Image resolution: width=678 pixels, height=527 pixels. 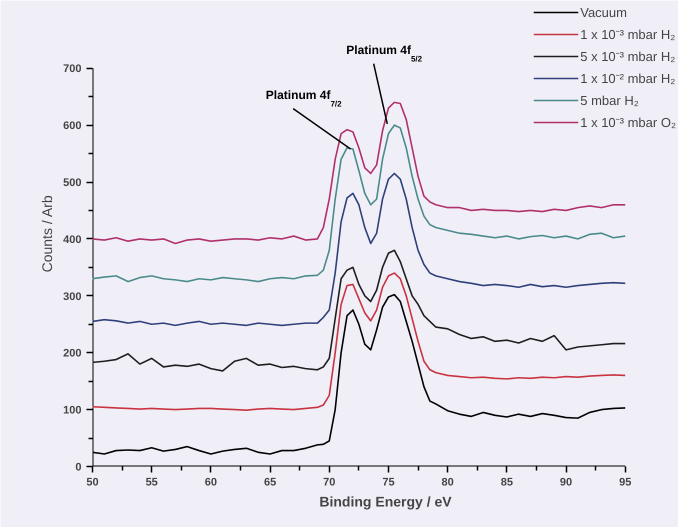 What do you see at coordinates (72, 354) in the screenshot?
I see `y-tick-label: 200` at bounding box center [72, 354].